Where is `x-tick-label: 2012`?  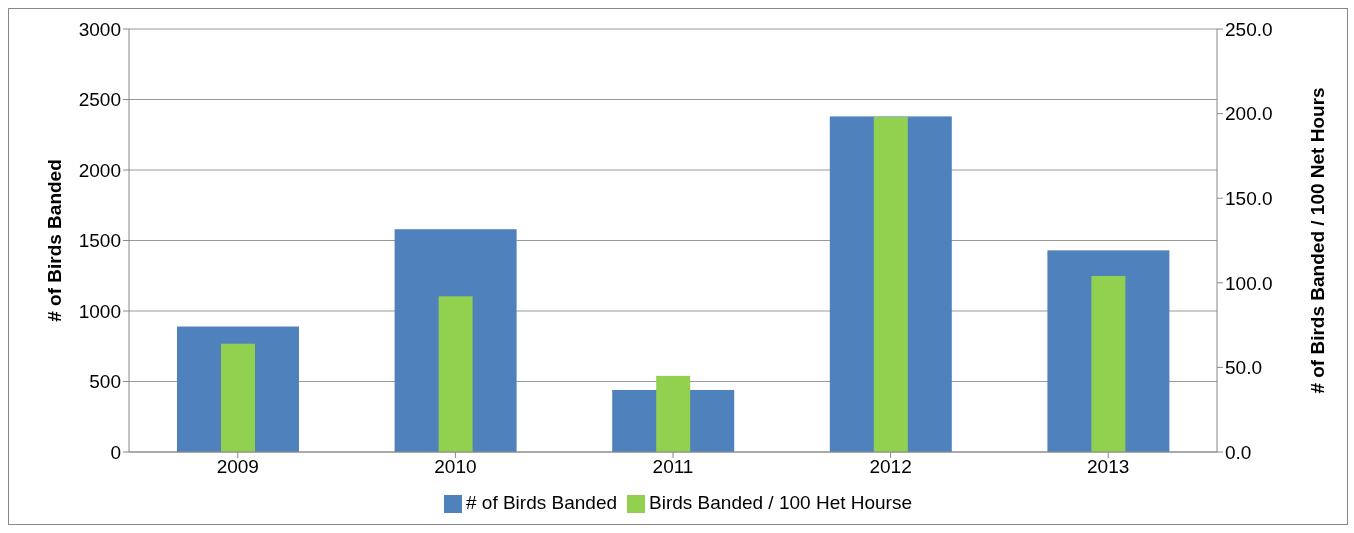 x-tick-label: 2012 is located at coordinates (890, 467).